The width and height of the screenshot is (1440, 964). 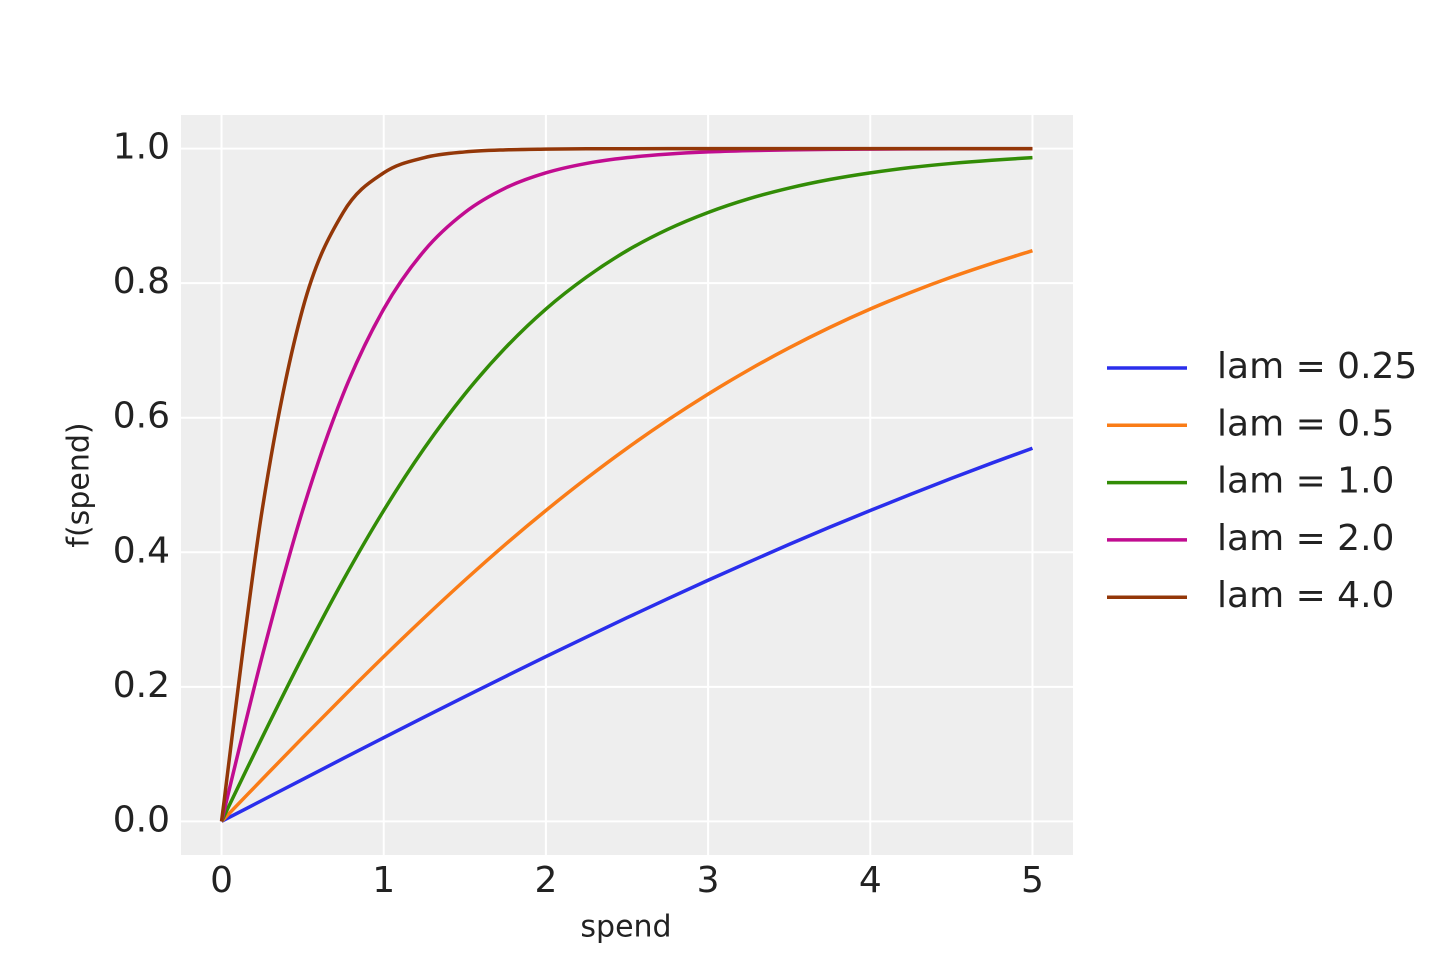 What do you see at coordinates (141, 685) in the screenshot?
I see `y-tick-label: 0.2` at bounding box center [141, 685].